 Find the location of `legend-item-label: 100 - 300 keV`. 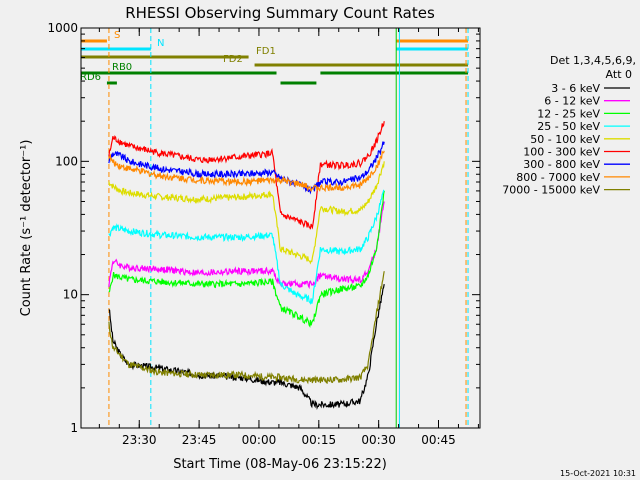

legend-item-label: 100 - 300 keV is located at coordinates (561, 152).